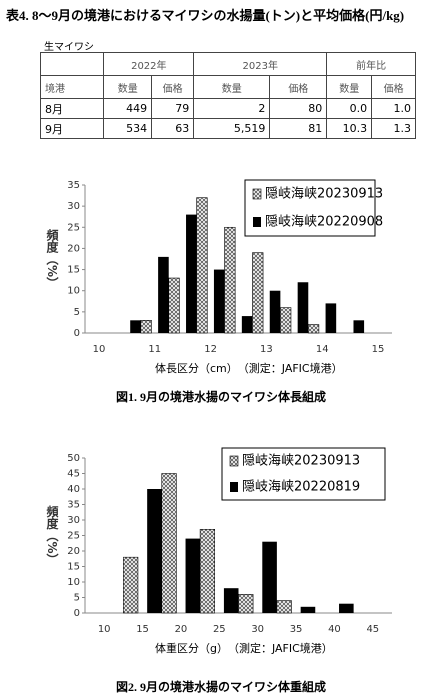  Describe the element at coordinates (301, 487) in the screenshot. I see `legend-label: 隠岐海峡20220819` at that location.